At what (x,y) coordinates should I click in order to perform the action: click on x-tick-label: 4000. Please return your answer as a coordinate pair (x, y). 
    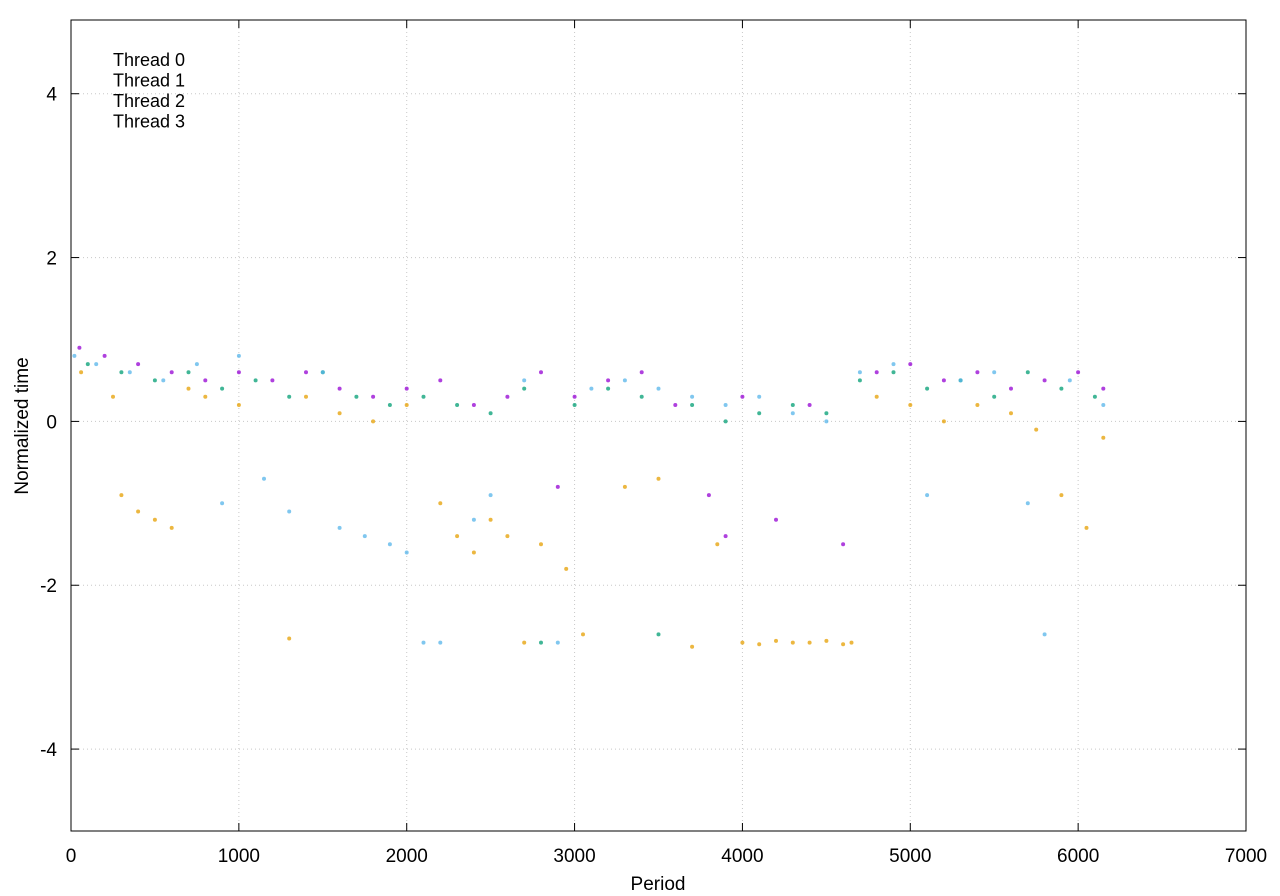
    Looking at the image, I should click on (742, 856).